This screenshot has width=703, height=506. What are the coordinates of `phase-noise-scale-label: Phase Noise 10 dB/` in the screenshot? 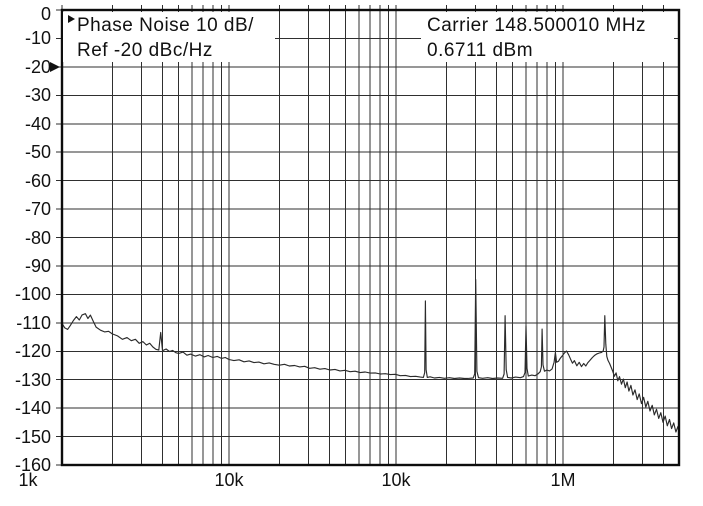 It's located at (165, 25).